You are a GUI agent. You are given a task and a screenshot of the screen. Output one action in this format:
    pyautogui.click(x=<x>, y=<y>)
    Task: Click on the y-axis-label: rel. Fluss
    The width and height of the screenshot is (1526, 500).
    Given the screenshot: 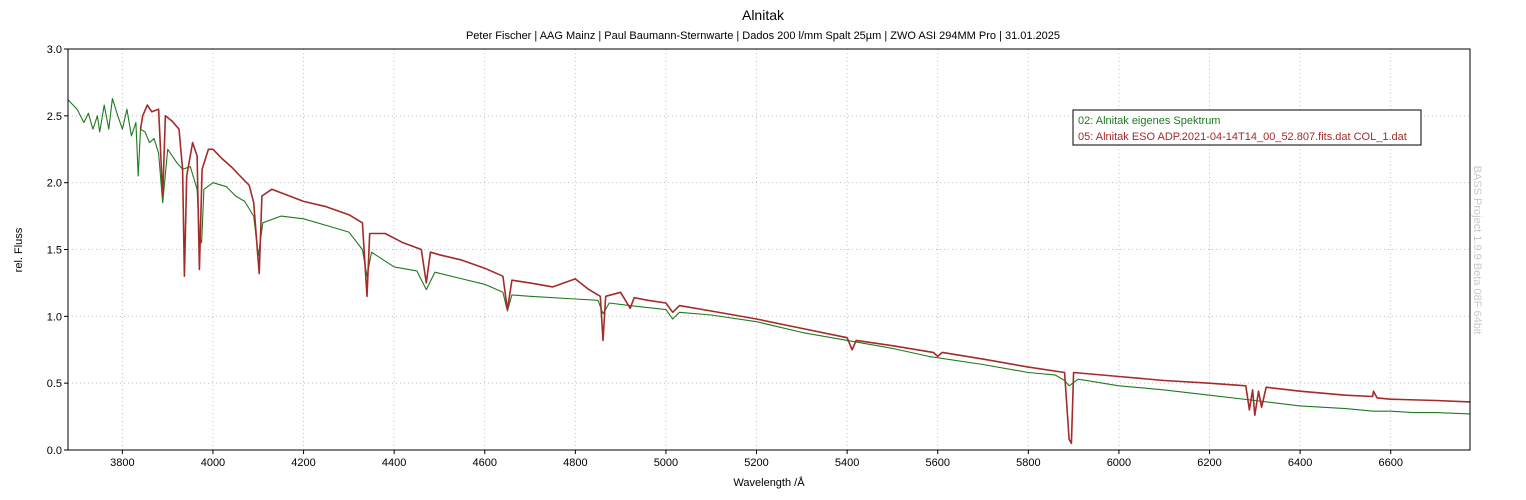 What is the action you would take?
    pyautogui.click(x=19, y=249)
    